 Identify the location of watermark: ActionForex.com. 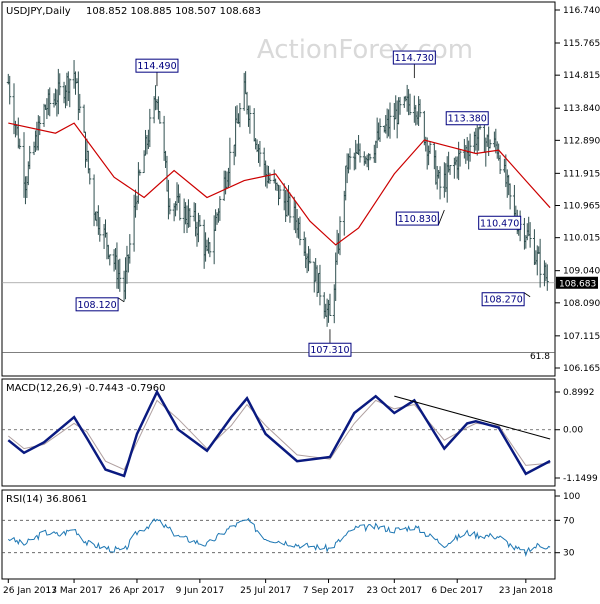
(365, 50).